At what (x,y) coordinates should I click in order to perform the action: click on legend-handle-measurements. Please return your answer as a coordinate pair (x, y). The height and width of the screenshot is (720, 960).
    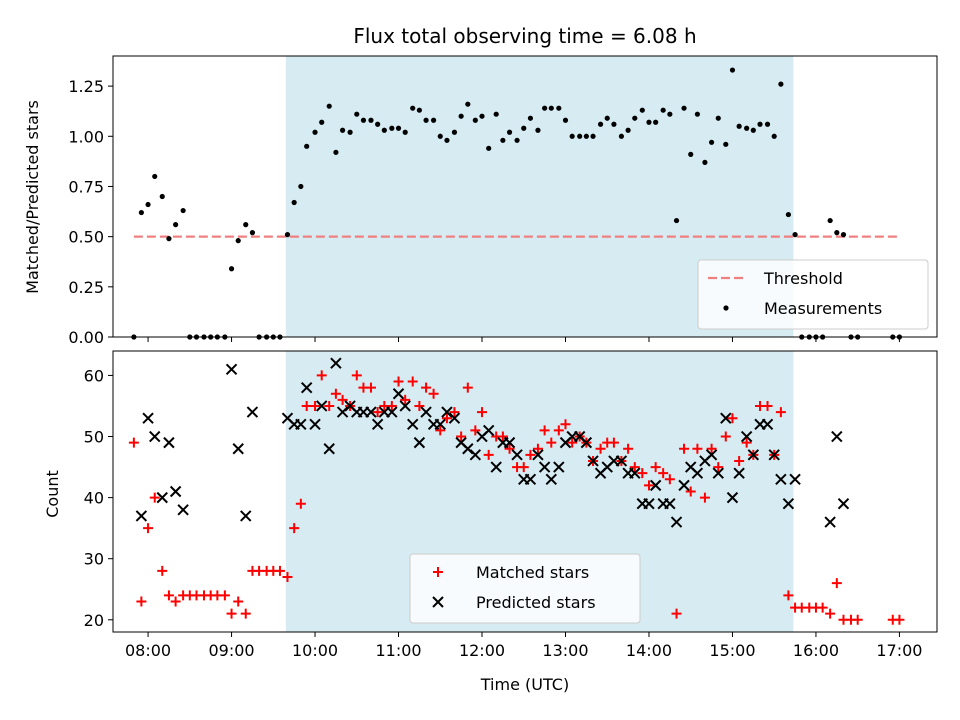
    Looking at the image, I should click on (726, 308).